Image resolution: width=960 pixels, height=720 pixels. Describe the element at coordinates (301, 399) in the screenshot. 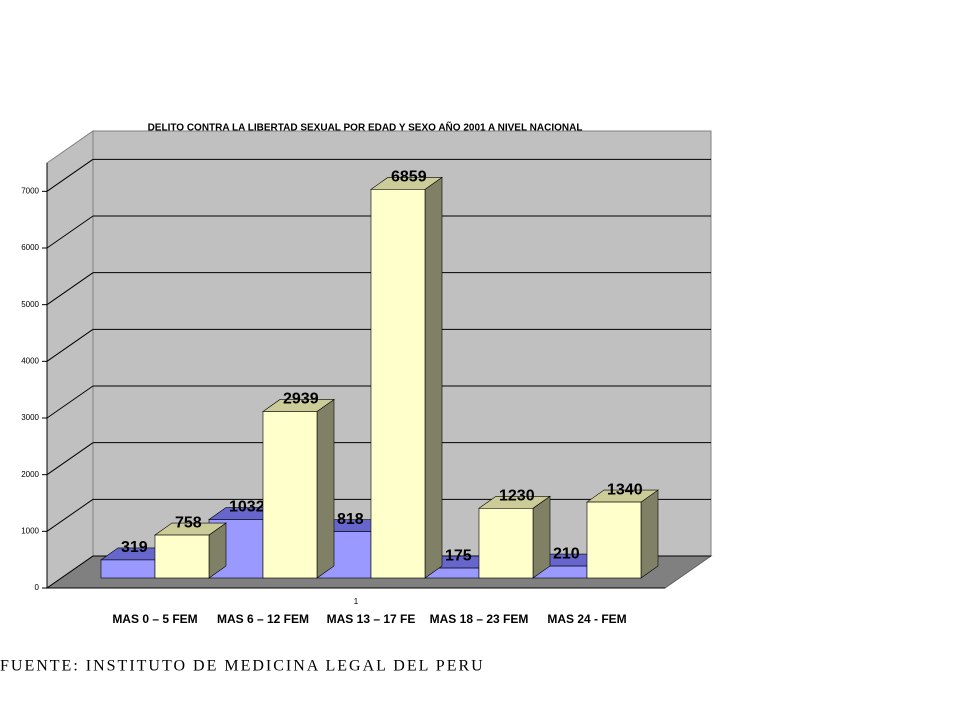

I see `value-label: 2939` at that location.